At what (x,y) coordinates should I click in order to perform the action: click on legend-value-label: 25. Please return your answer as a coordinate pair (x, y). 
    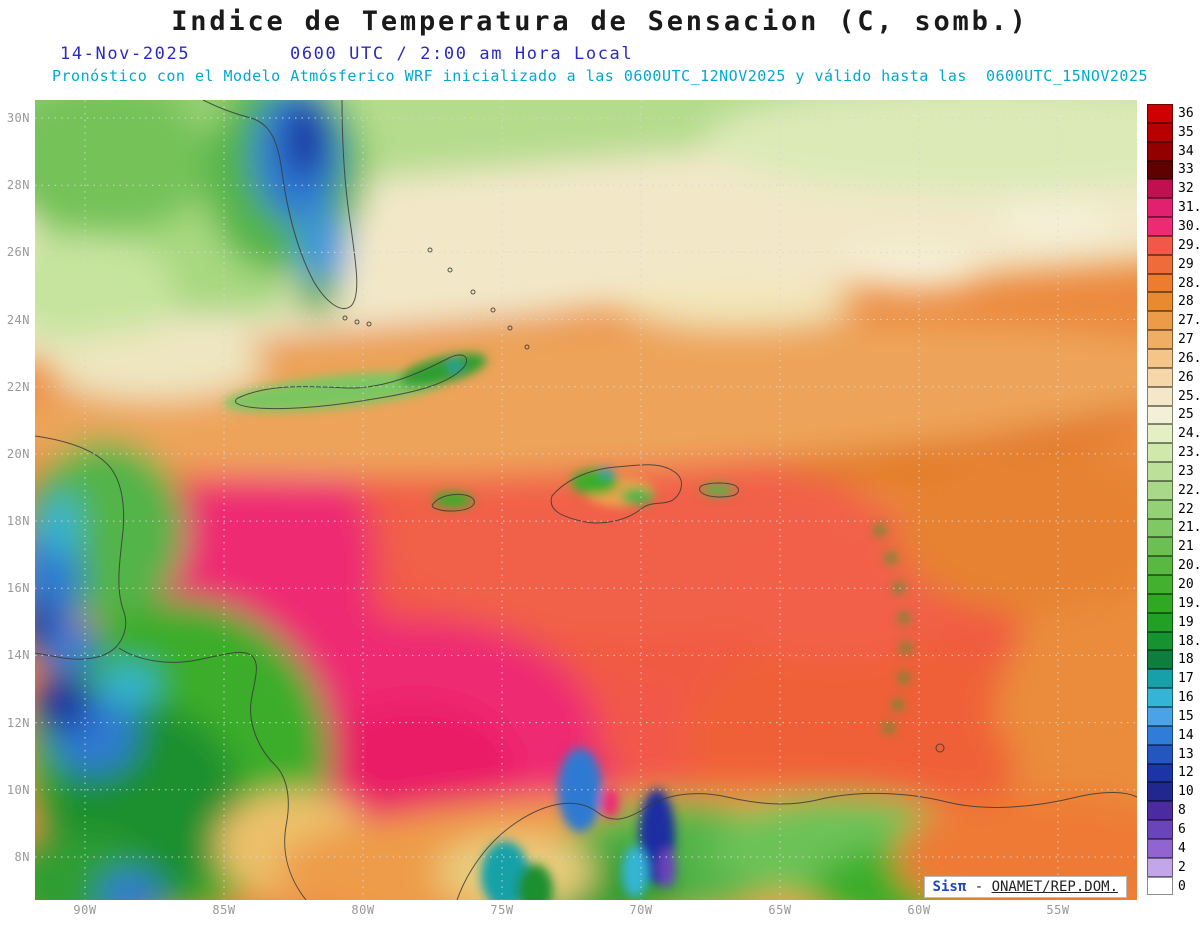
    Looking at the image, I should click on (1186, 415).